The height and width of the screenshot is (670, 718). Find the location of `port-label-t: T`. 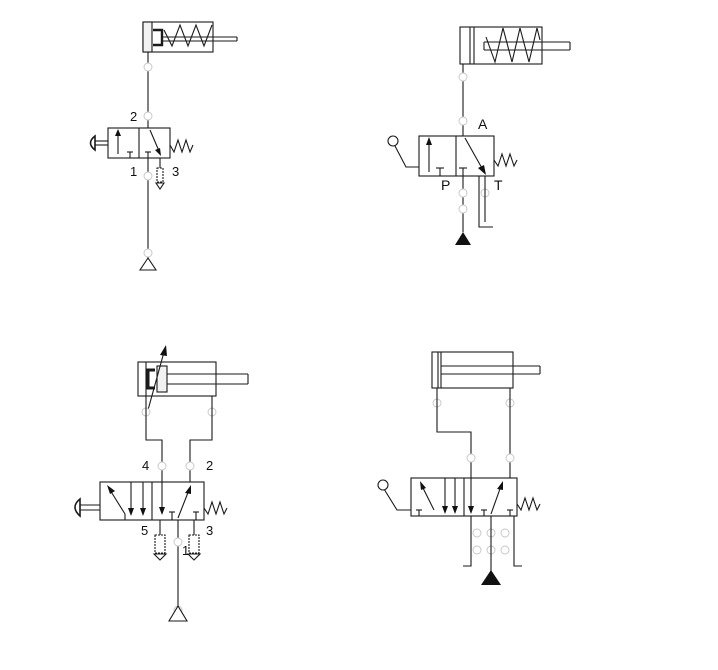

port-label-t: T is located at coordinates (498, 185).